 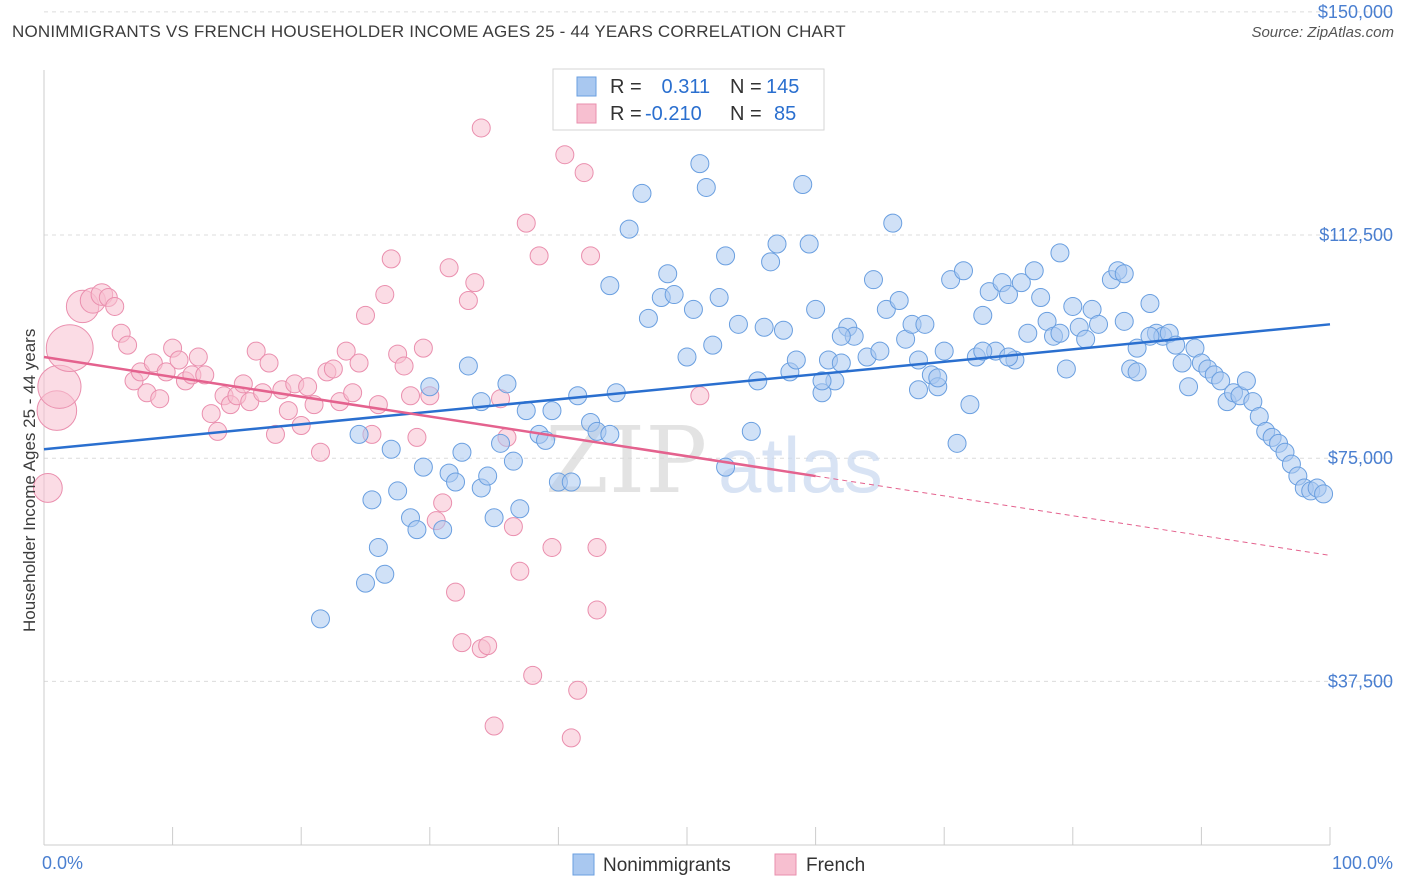 I want to click on y-tick-label: $37,500, so click(x=1360, y=681).